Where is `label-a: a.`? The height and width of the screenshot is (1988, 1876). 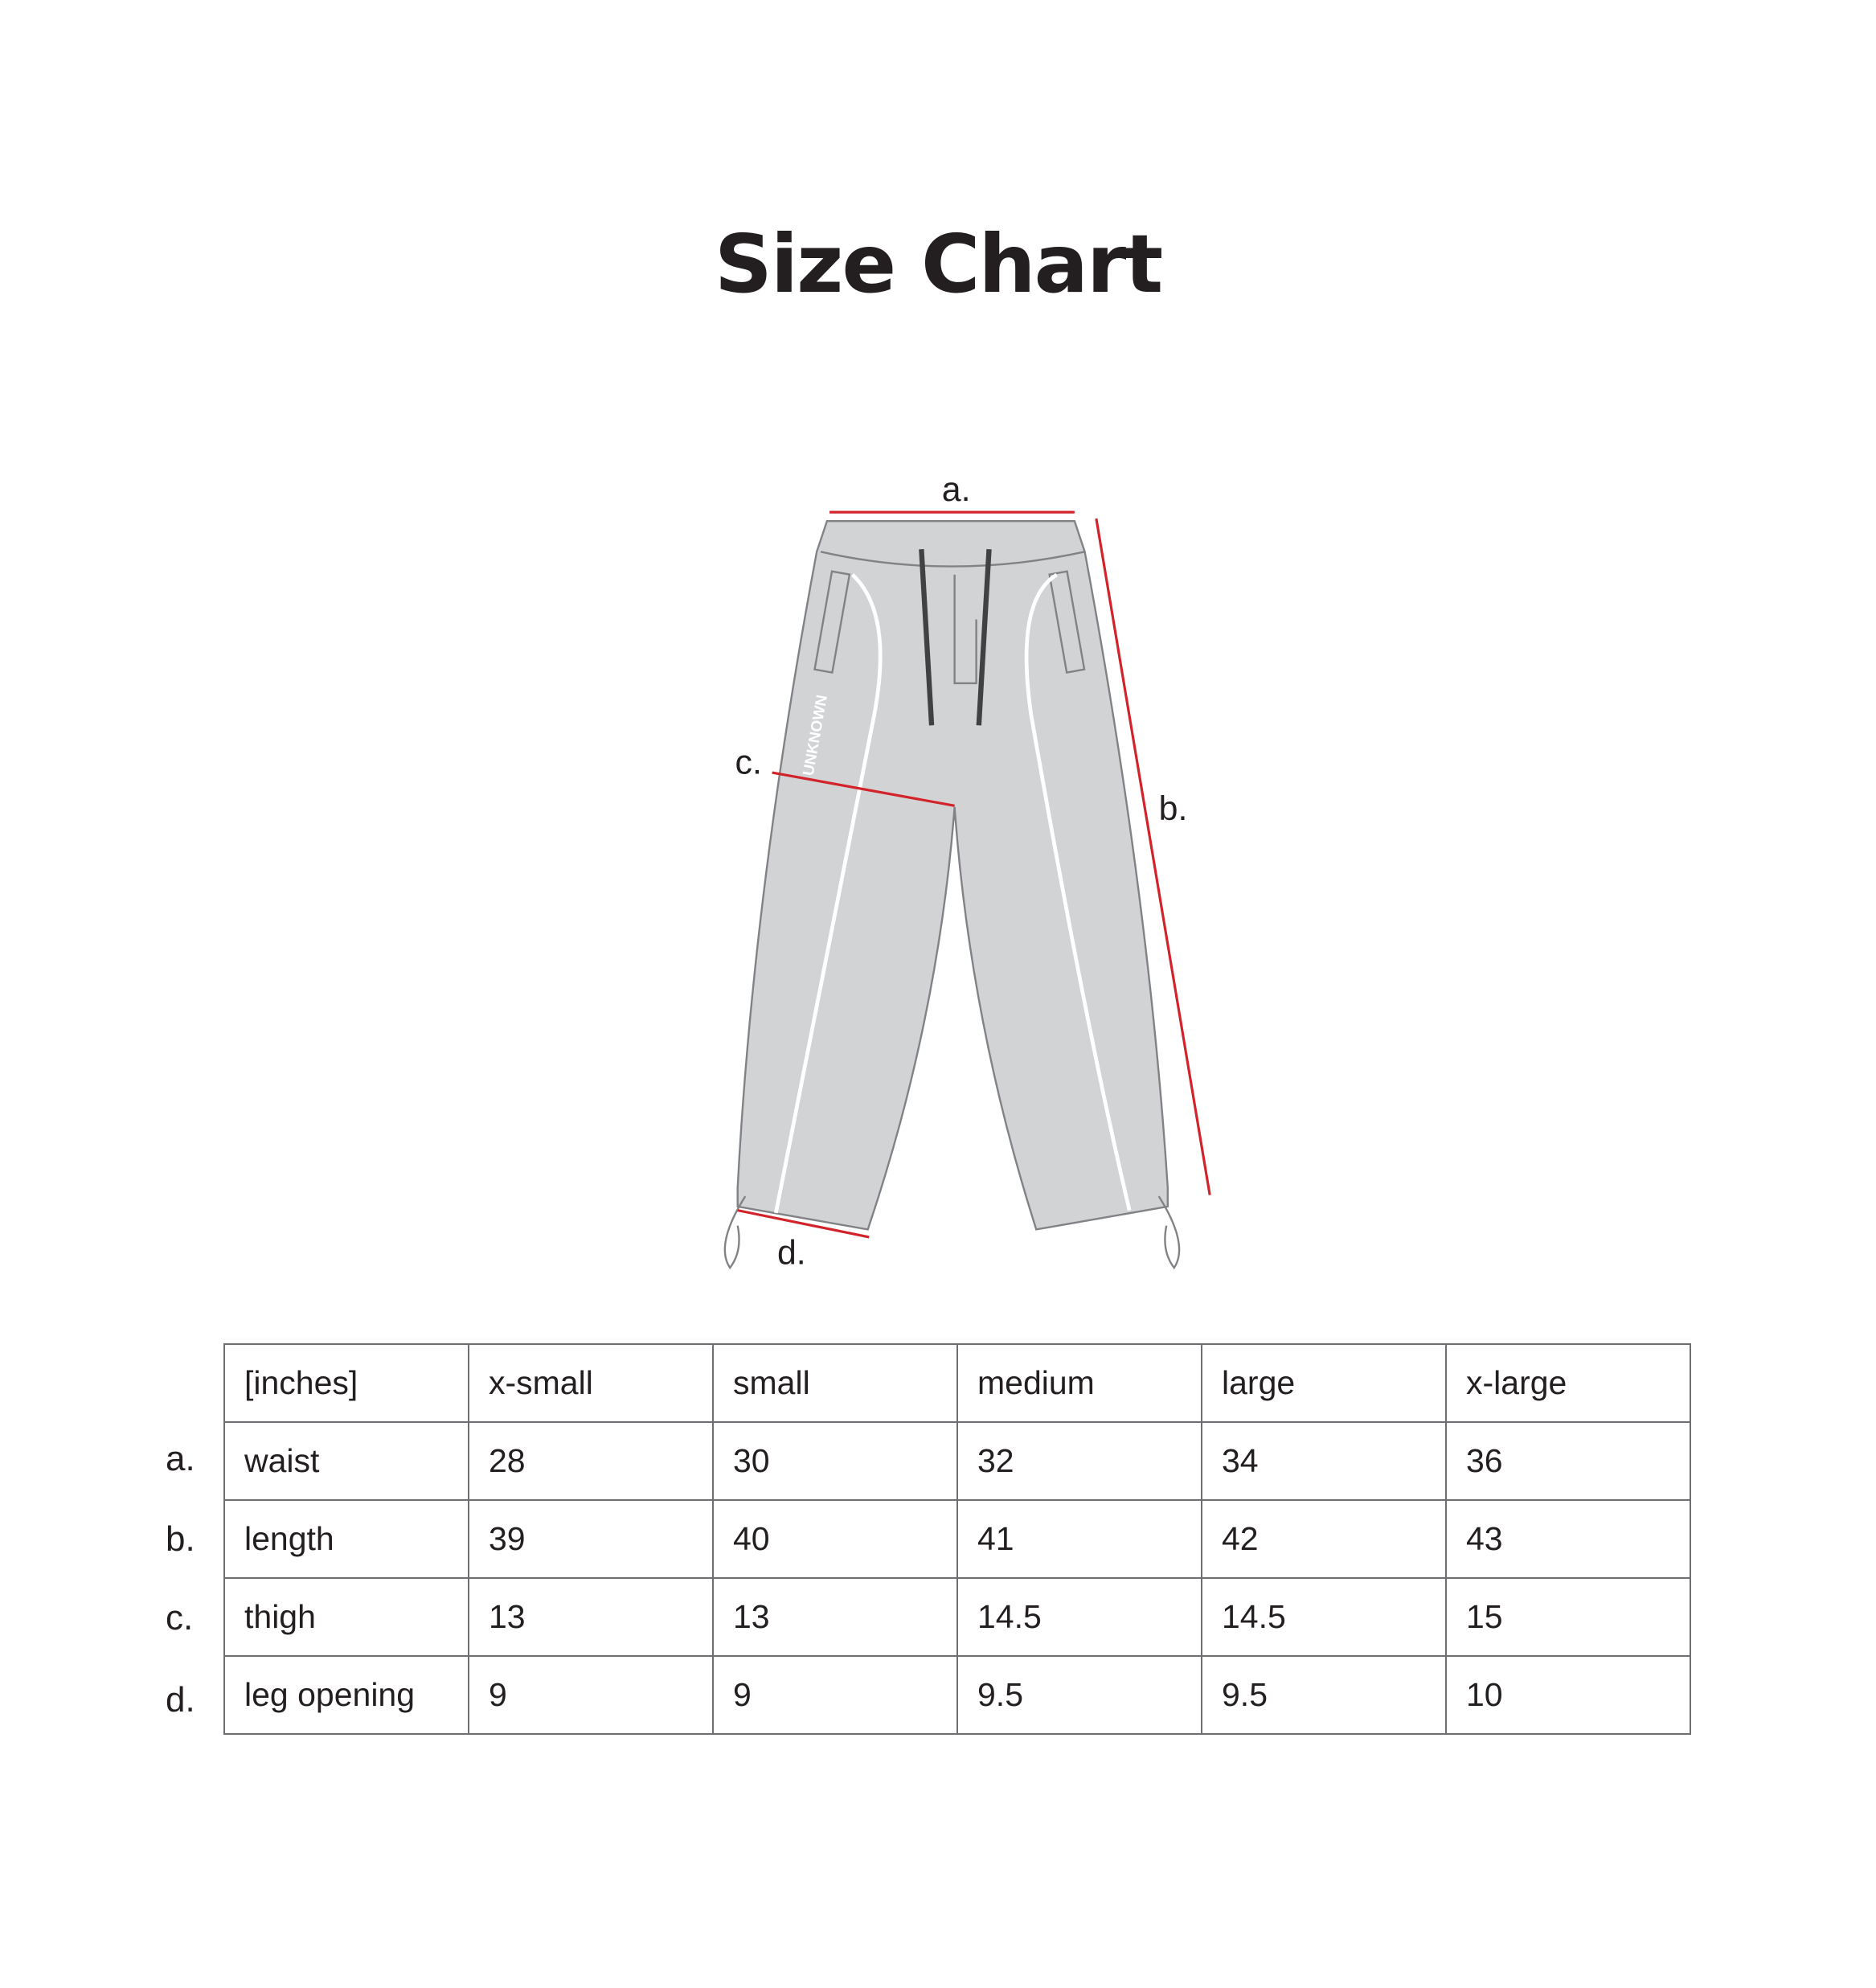
label-a: a. is located at coordinates (956, 489).